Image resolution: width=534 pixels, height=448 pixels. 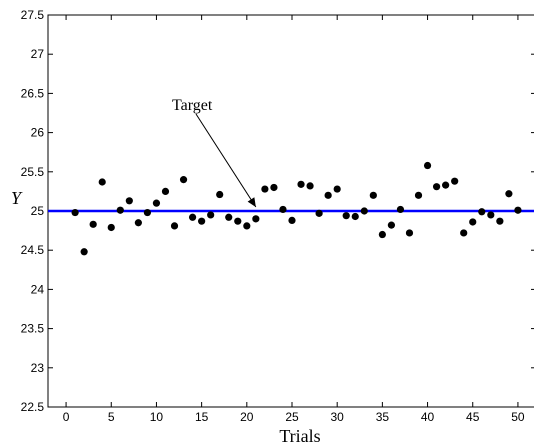 I want to click on x-tick-label: 35, so click(x=383, y=417).